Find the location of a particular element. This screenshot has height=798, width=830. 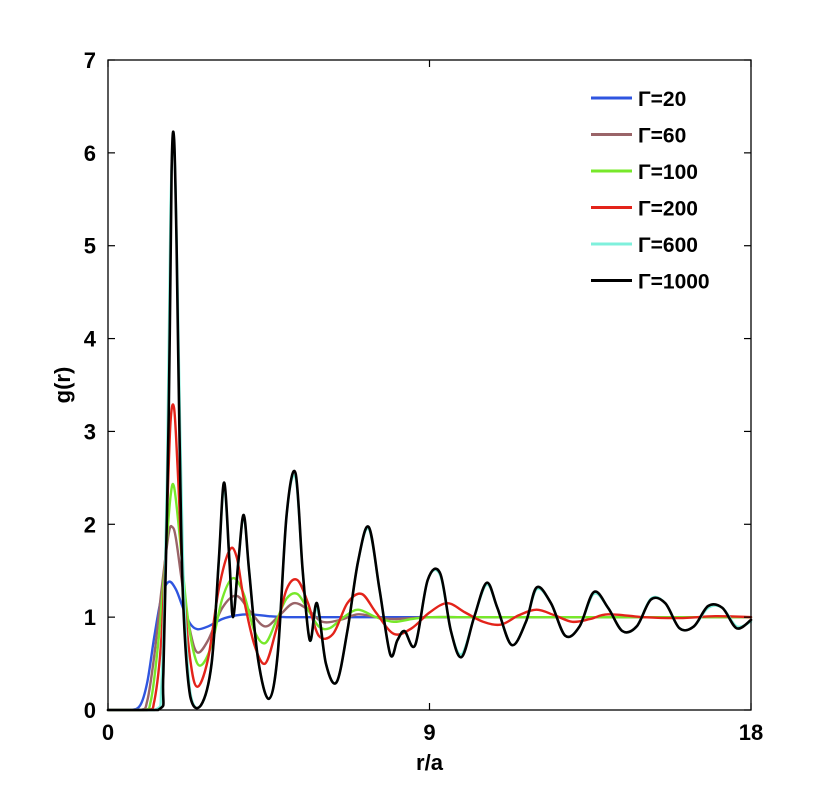

legend-label-3: Γ=100 is located at coordinates (668, 172).